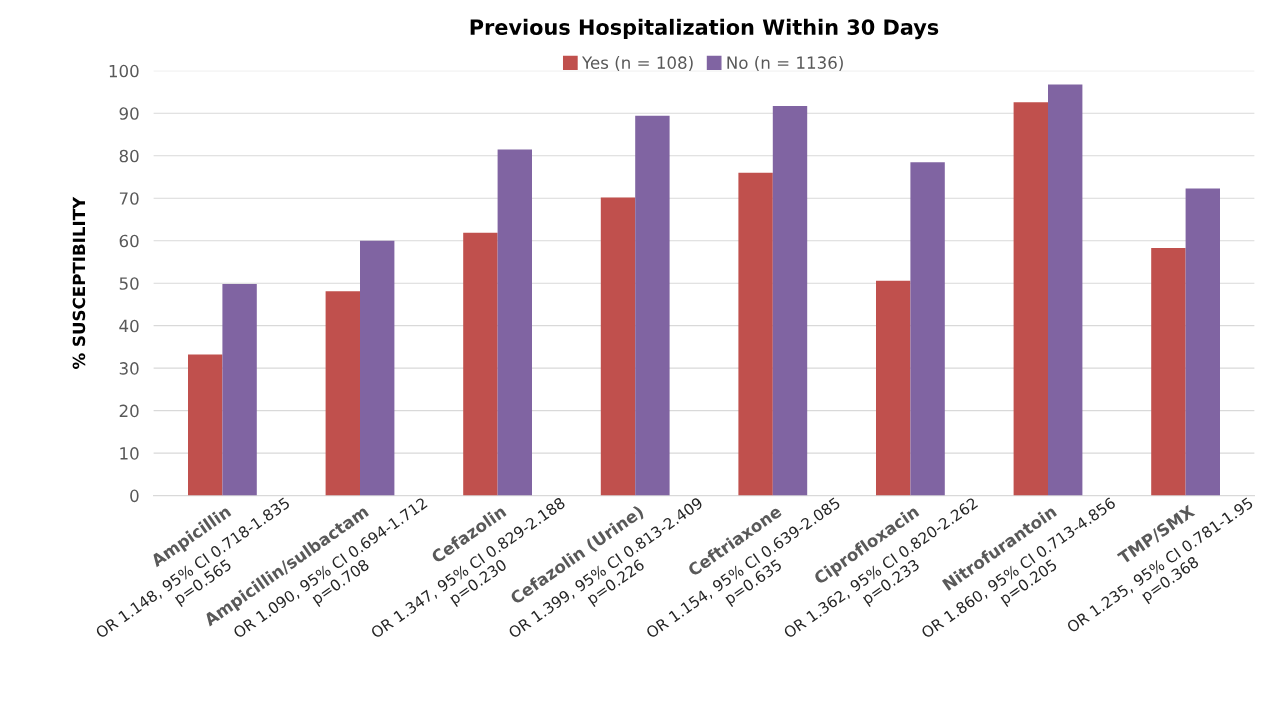 This screenshot has height=708, width=1280. I want to click on y-tick-label: 80, so click(129, 156).